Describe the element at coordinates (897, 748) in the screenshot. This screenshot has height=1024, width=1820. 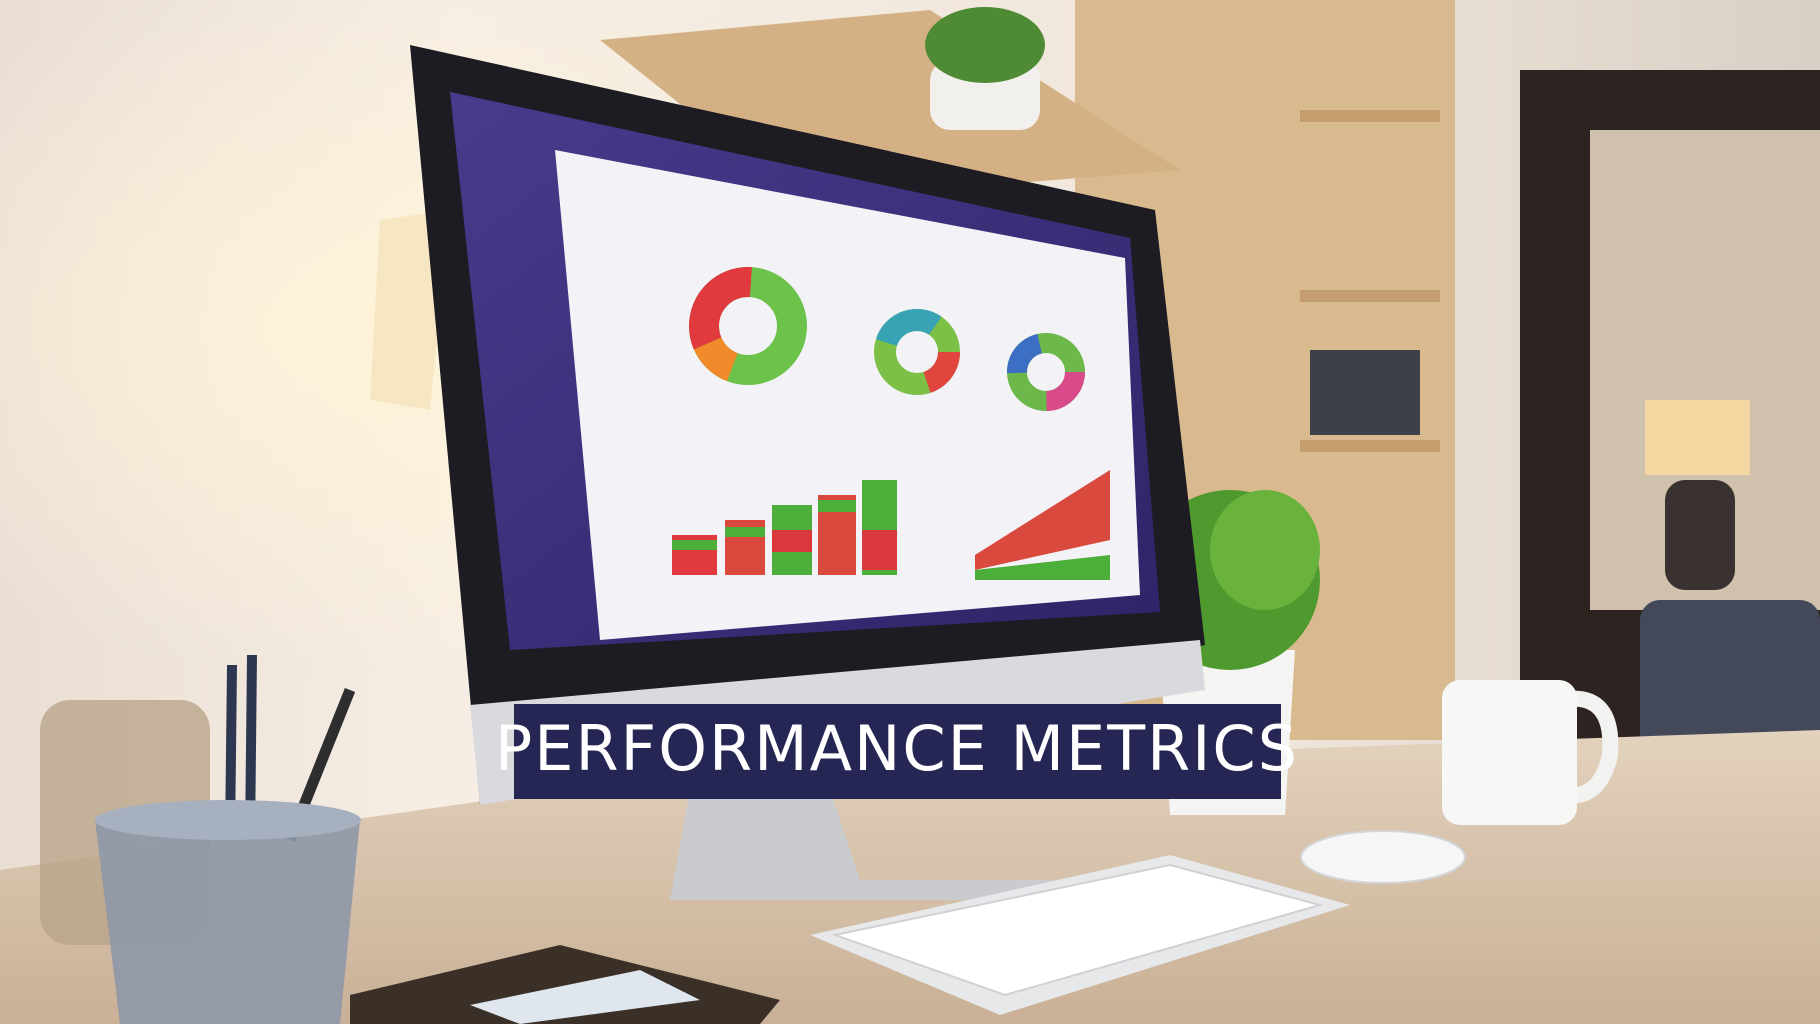
I see `banner-title: PERFORMANCE METRICS` at that location.